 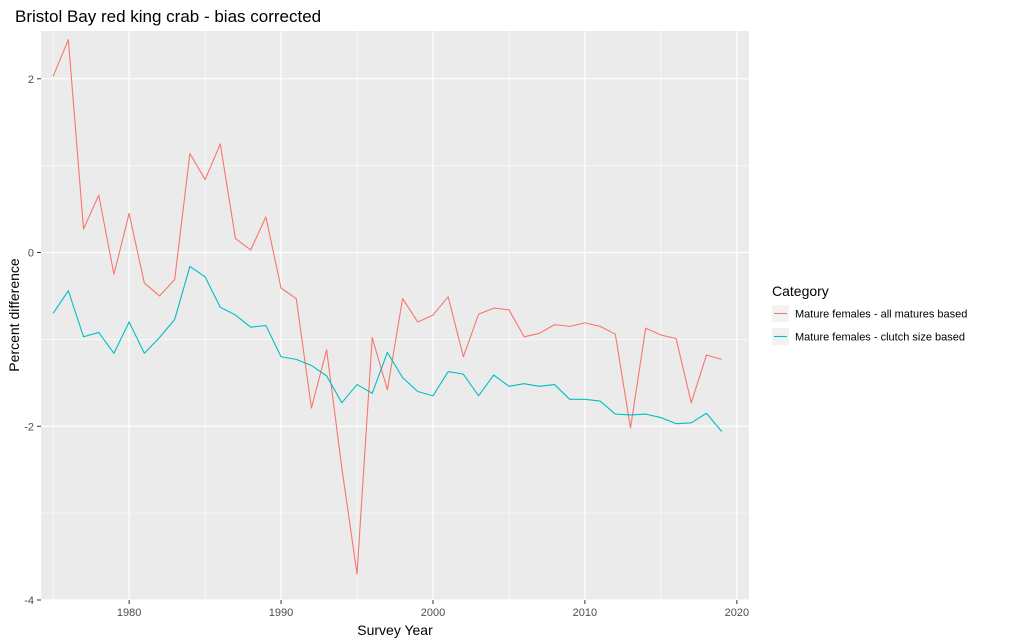 What do you see at coordinates (800, 291) in the screenshot?
I see `legend-title: Category` at bounding box center [800, 291].